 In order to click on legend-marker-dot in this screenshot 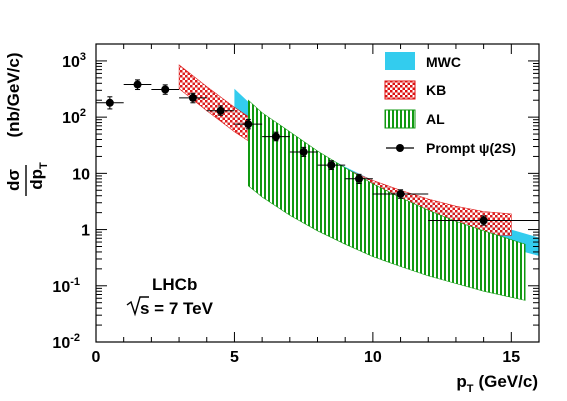, I will do `click(400, 148)`.